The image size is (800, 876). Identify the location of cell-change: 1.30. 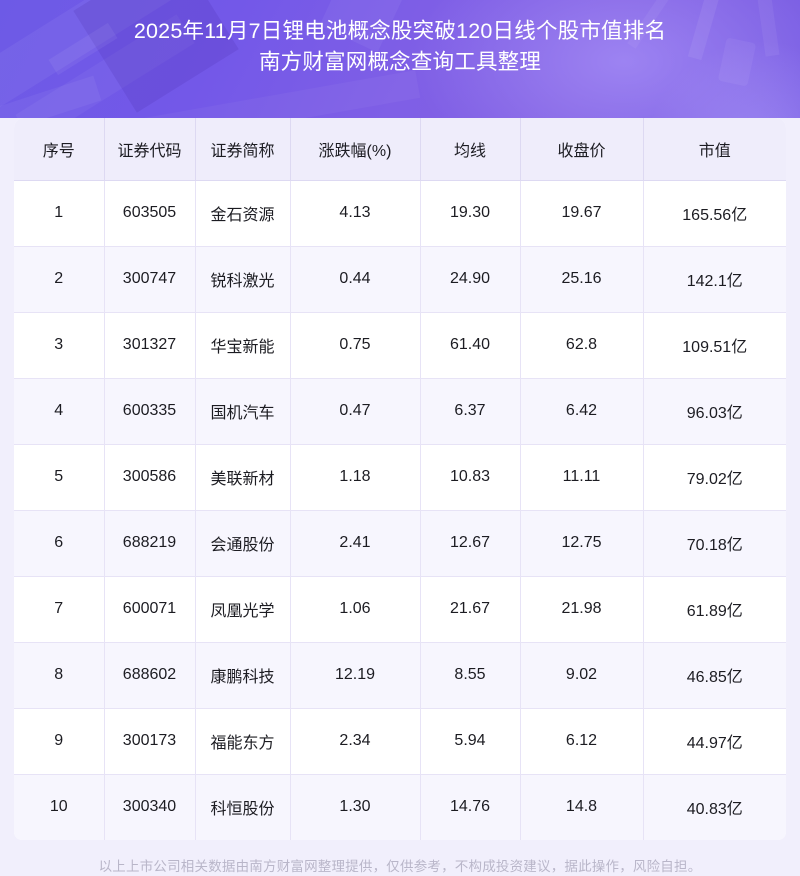
(355, 807).